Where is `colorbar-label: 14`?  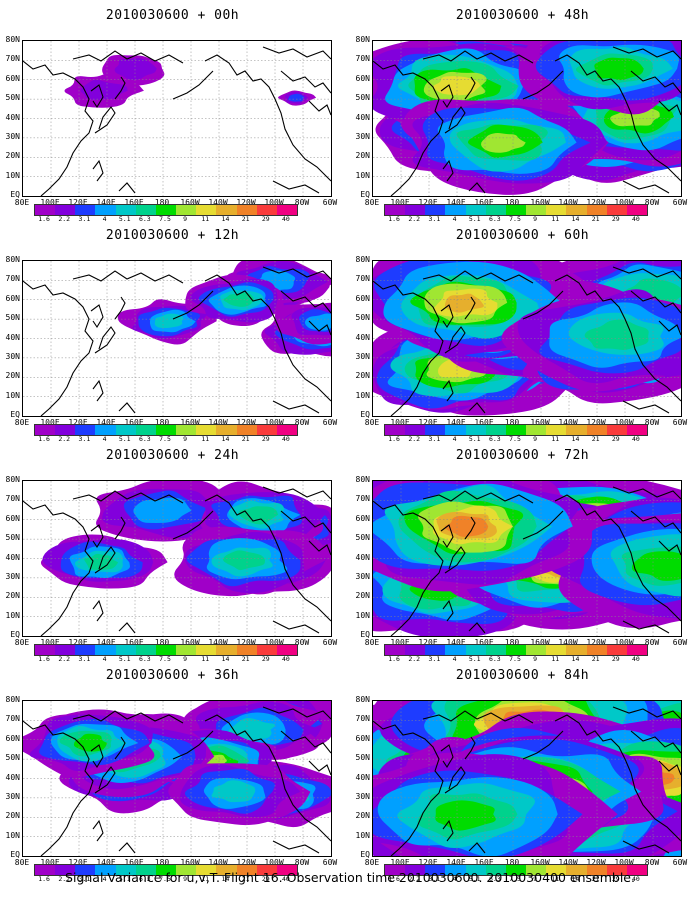
colorbar-label: 14 is located at coordinates (225, 659).